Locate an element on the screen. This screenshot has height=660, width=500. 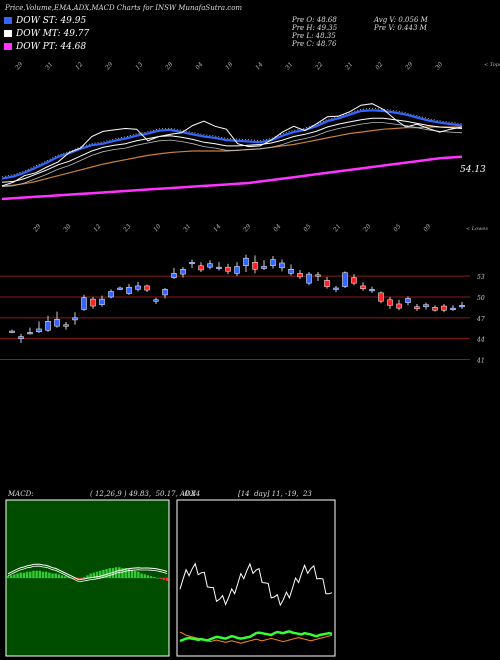
stat-pre-high: Pre H: 49.35 is located at coordinates (315, 28).